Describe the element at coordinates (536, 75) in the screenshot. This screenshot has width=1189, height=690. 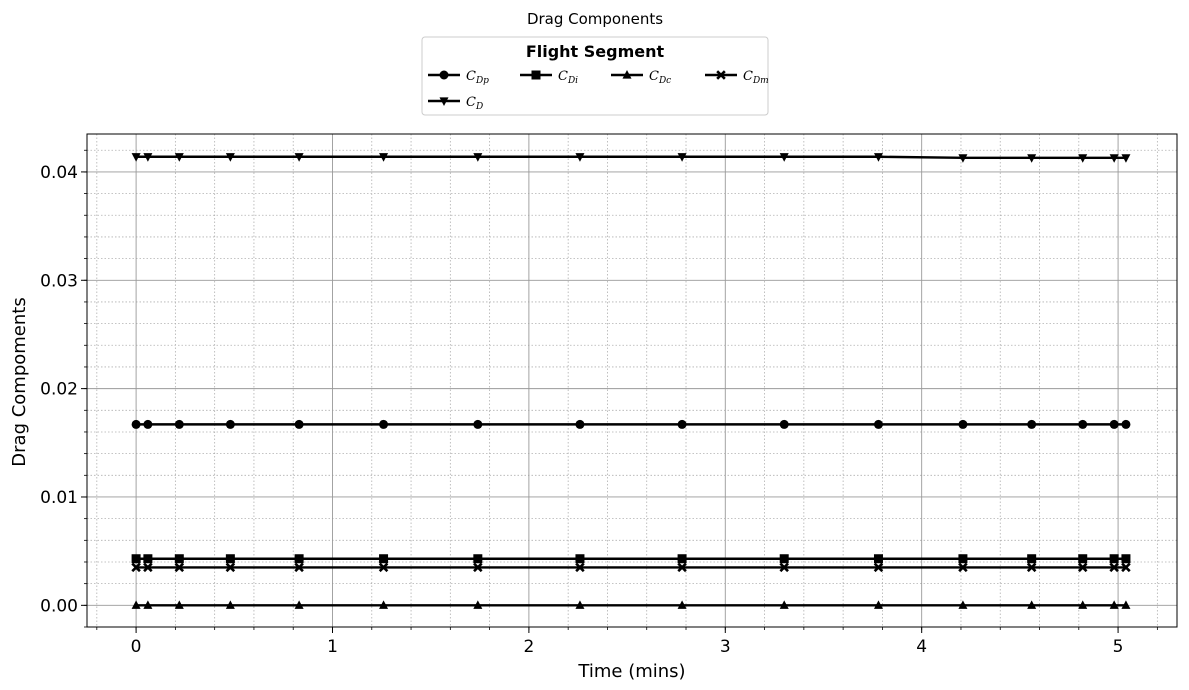
I see `legend-marker-c-di` at that location.